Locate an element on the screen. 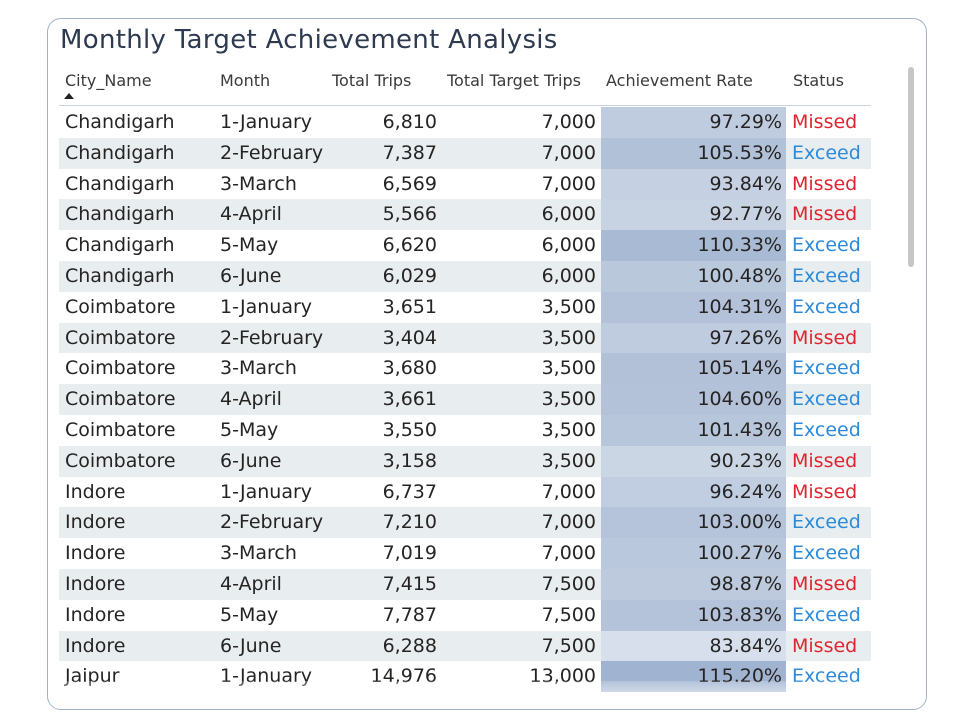 The width and height of the screenshot is (960, 720). vertical-scrollbar is located at coordinates (911, 167).